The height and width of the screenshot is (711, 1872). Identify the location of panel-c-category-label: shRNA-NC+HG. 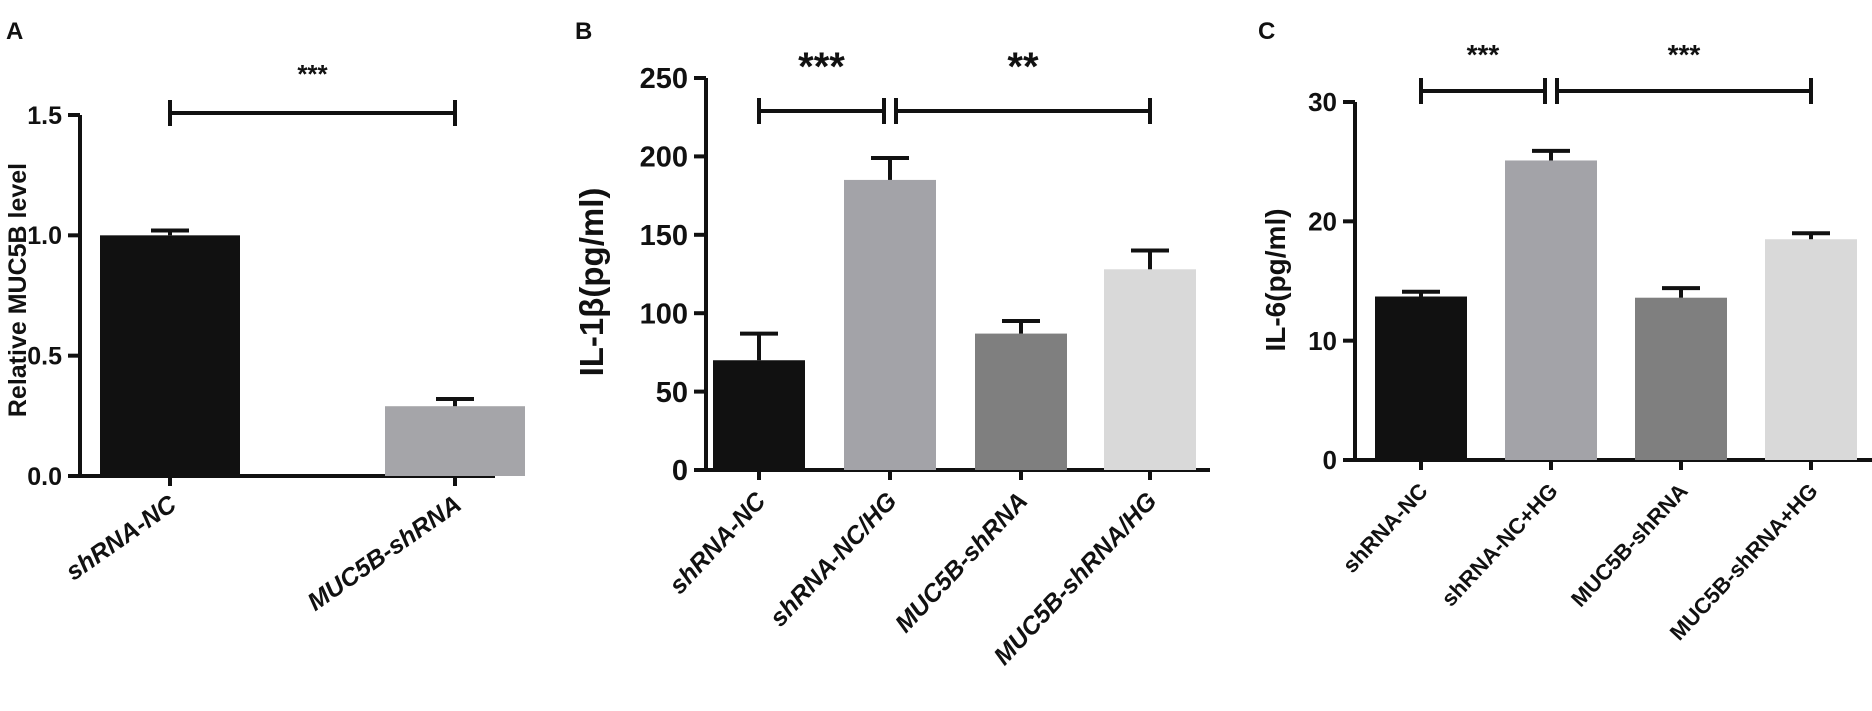
(1499, 544).